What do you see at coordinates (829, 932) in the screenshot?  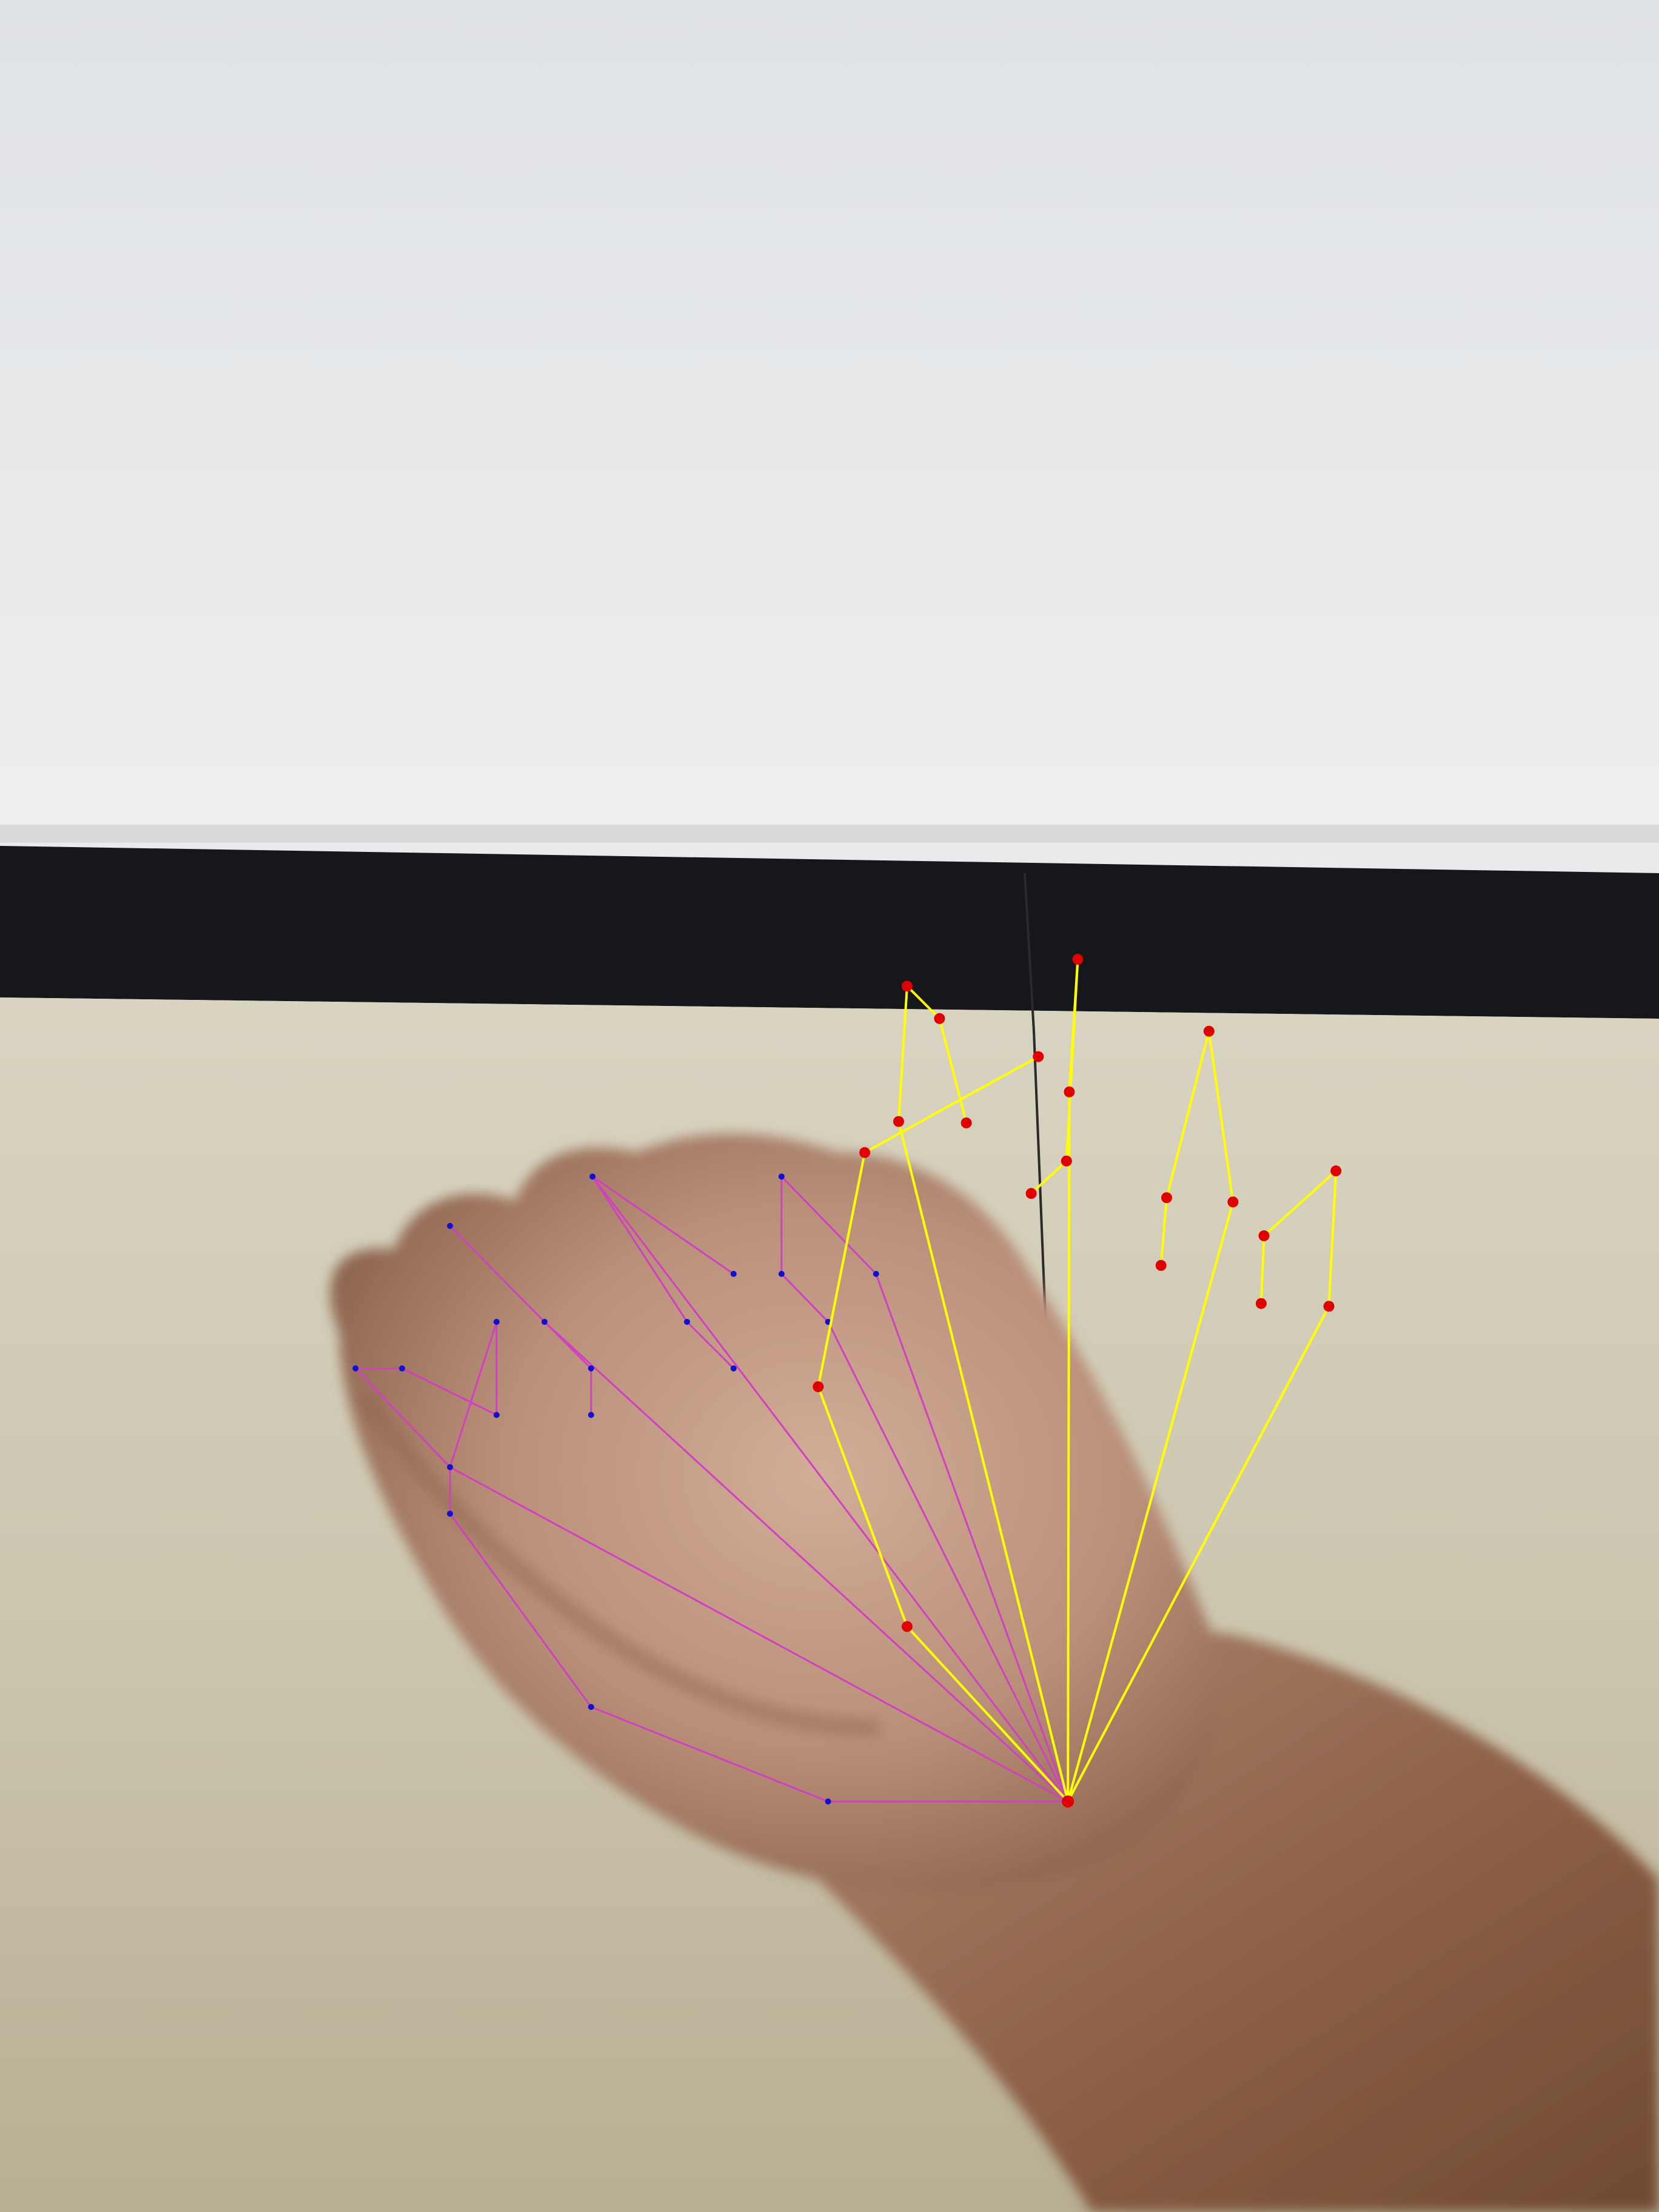 I see `baseboard` at bounding box center [829, 932].